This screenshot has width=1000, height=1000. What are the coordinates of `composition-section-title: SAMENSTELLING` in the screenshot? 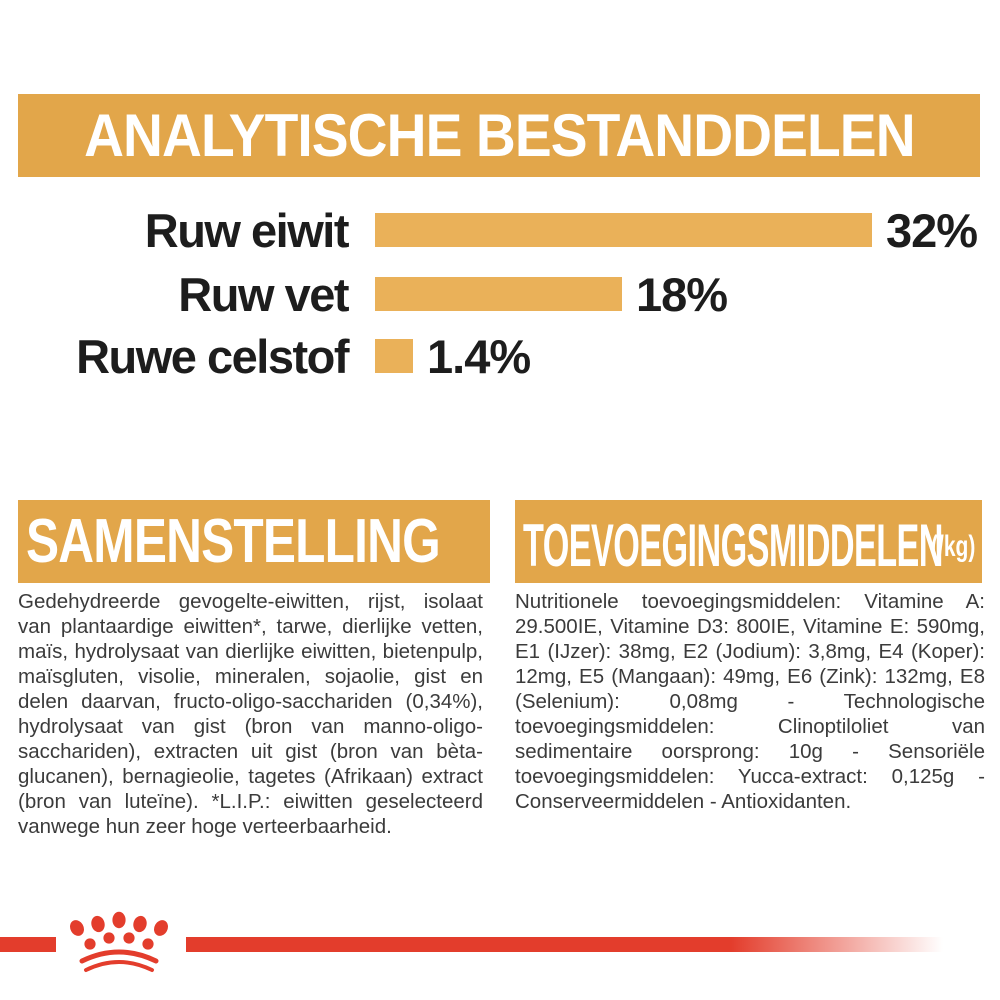 It's located at (233, 541).